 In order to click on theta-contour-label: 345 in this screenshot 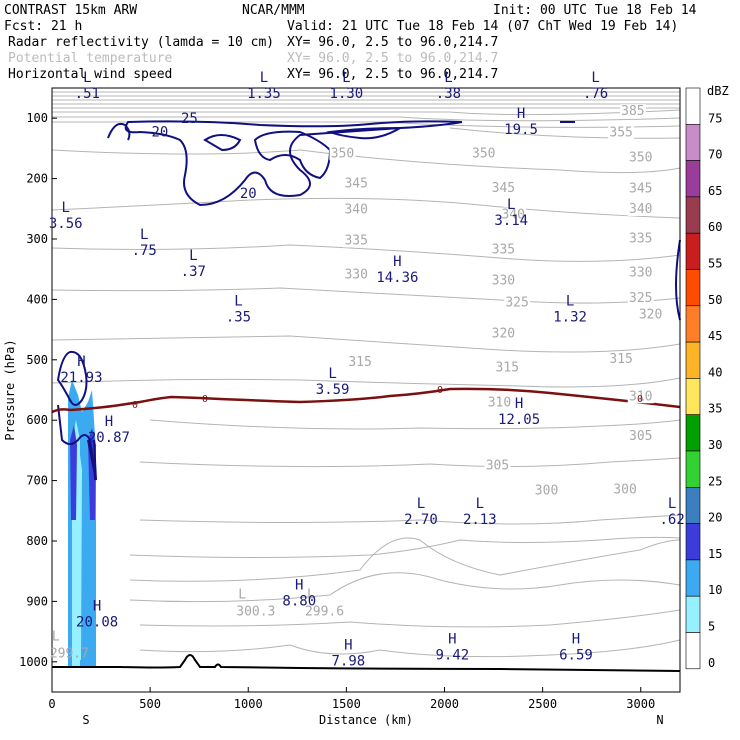, I will do `click(503, 188)`.